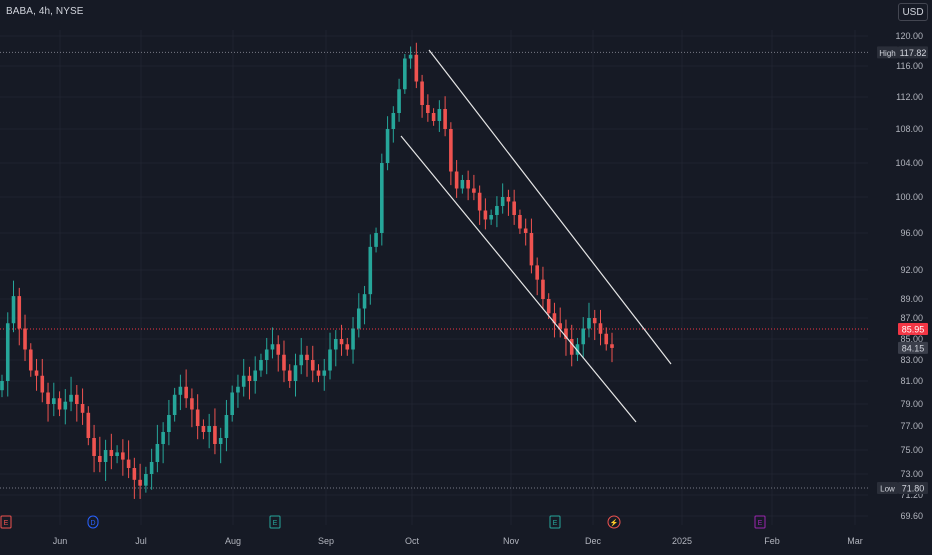 The image size is (932, 555). I want to click on x-tick-label: 2025, so click(682, 541).